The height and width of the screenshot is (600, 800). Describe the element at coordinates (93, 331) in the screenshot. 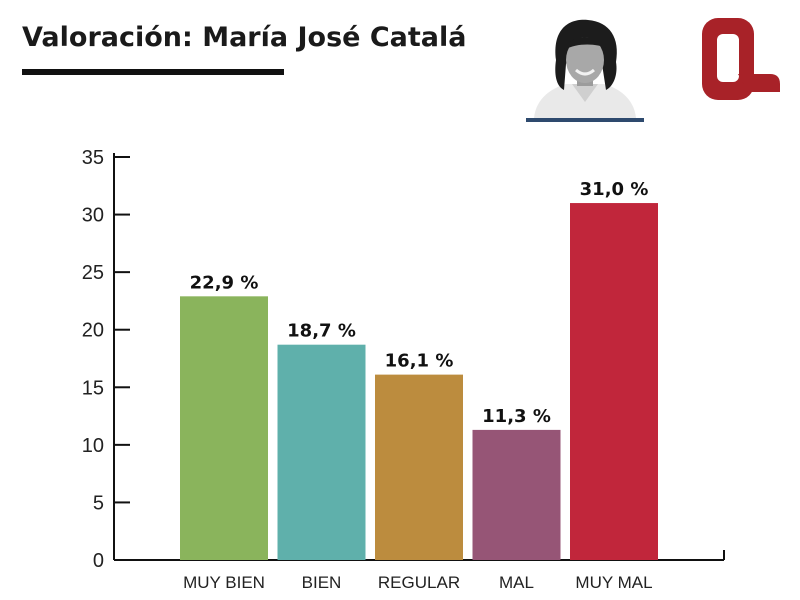

I see `y-tick-label: 20` at that location.